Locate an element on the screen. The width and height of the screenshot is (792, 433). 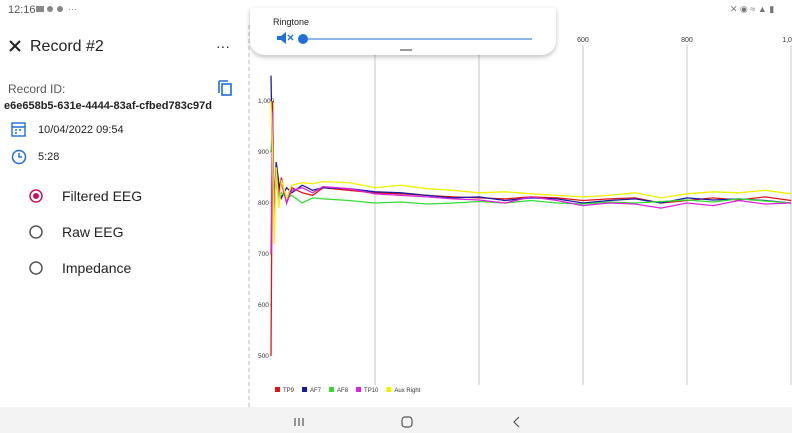
radio-dot is located at coordinates (36, 196).